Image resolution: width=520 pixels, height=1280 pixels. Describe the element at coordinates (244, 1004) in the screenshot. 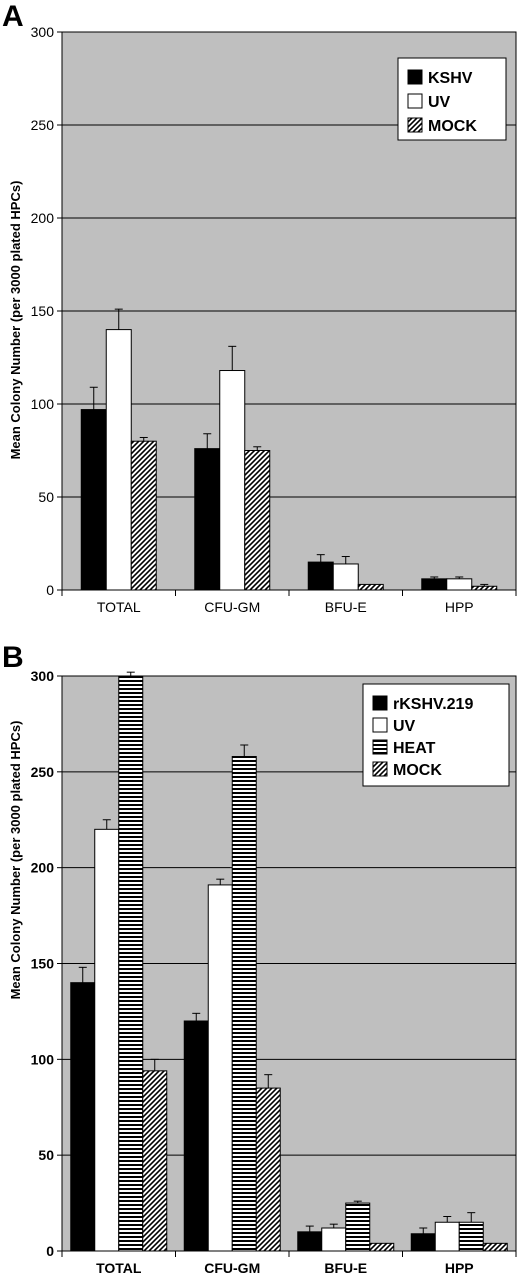

I see `bar-heat-cfu-gm` at that location.